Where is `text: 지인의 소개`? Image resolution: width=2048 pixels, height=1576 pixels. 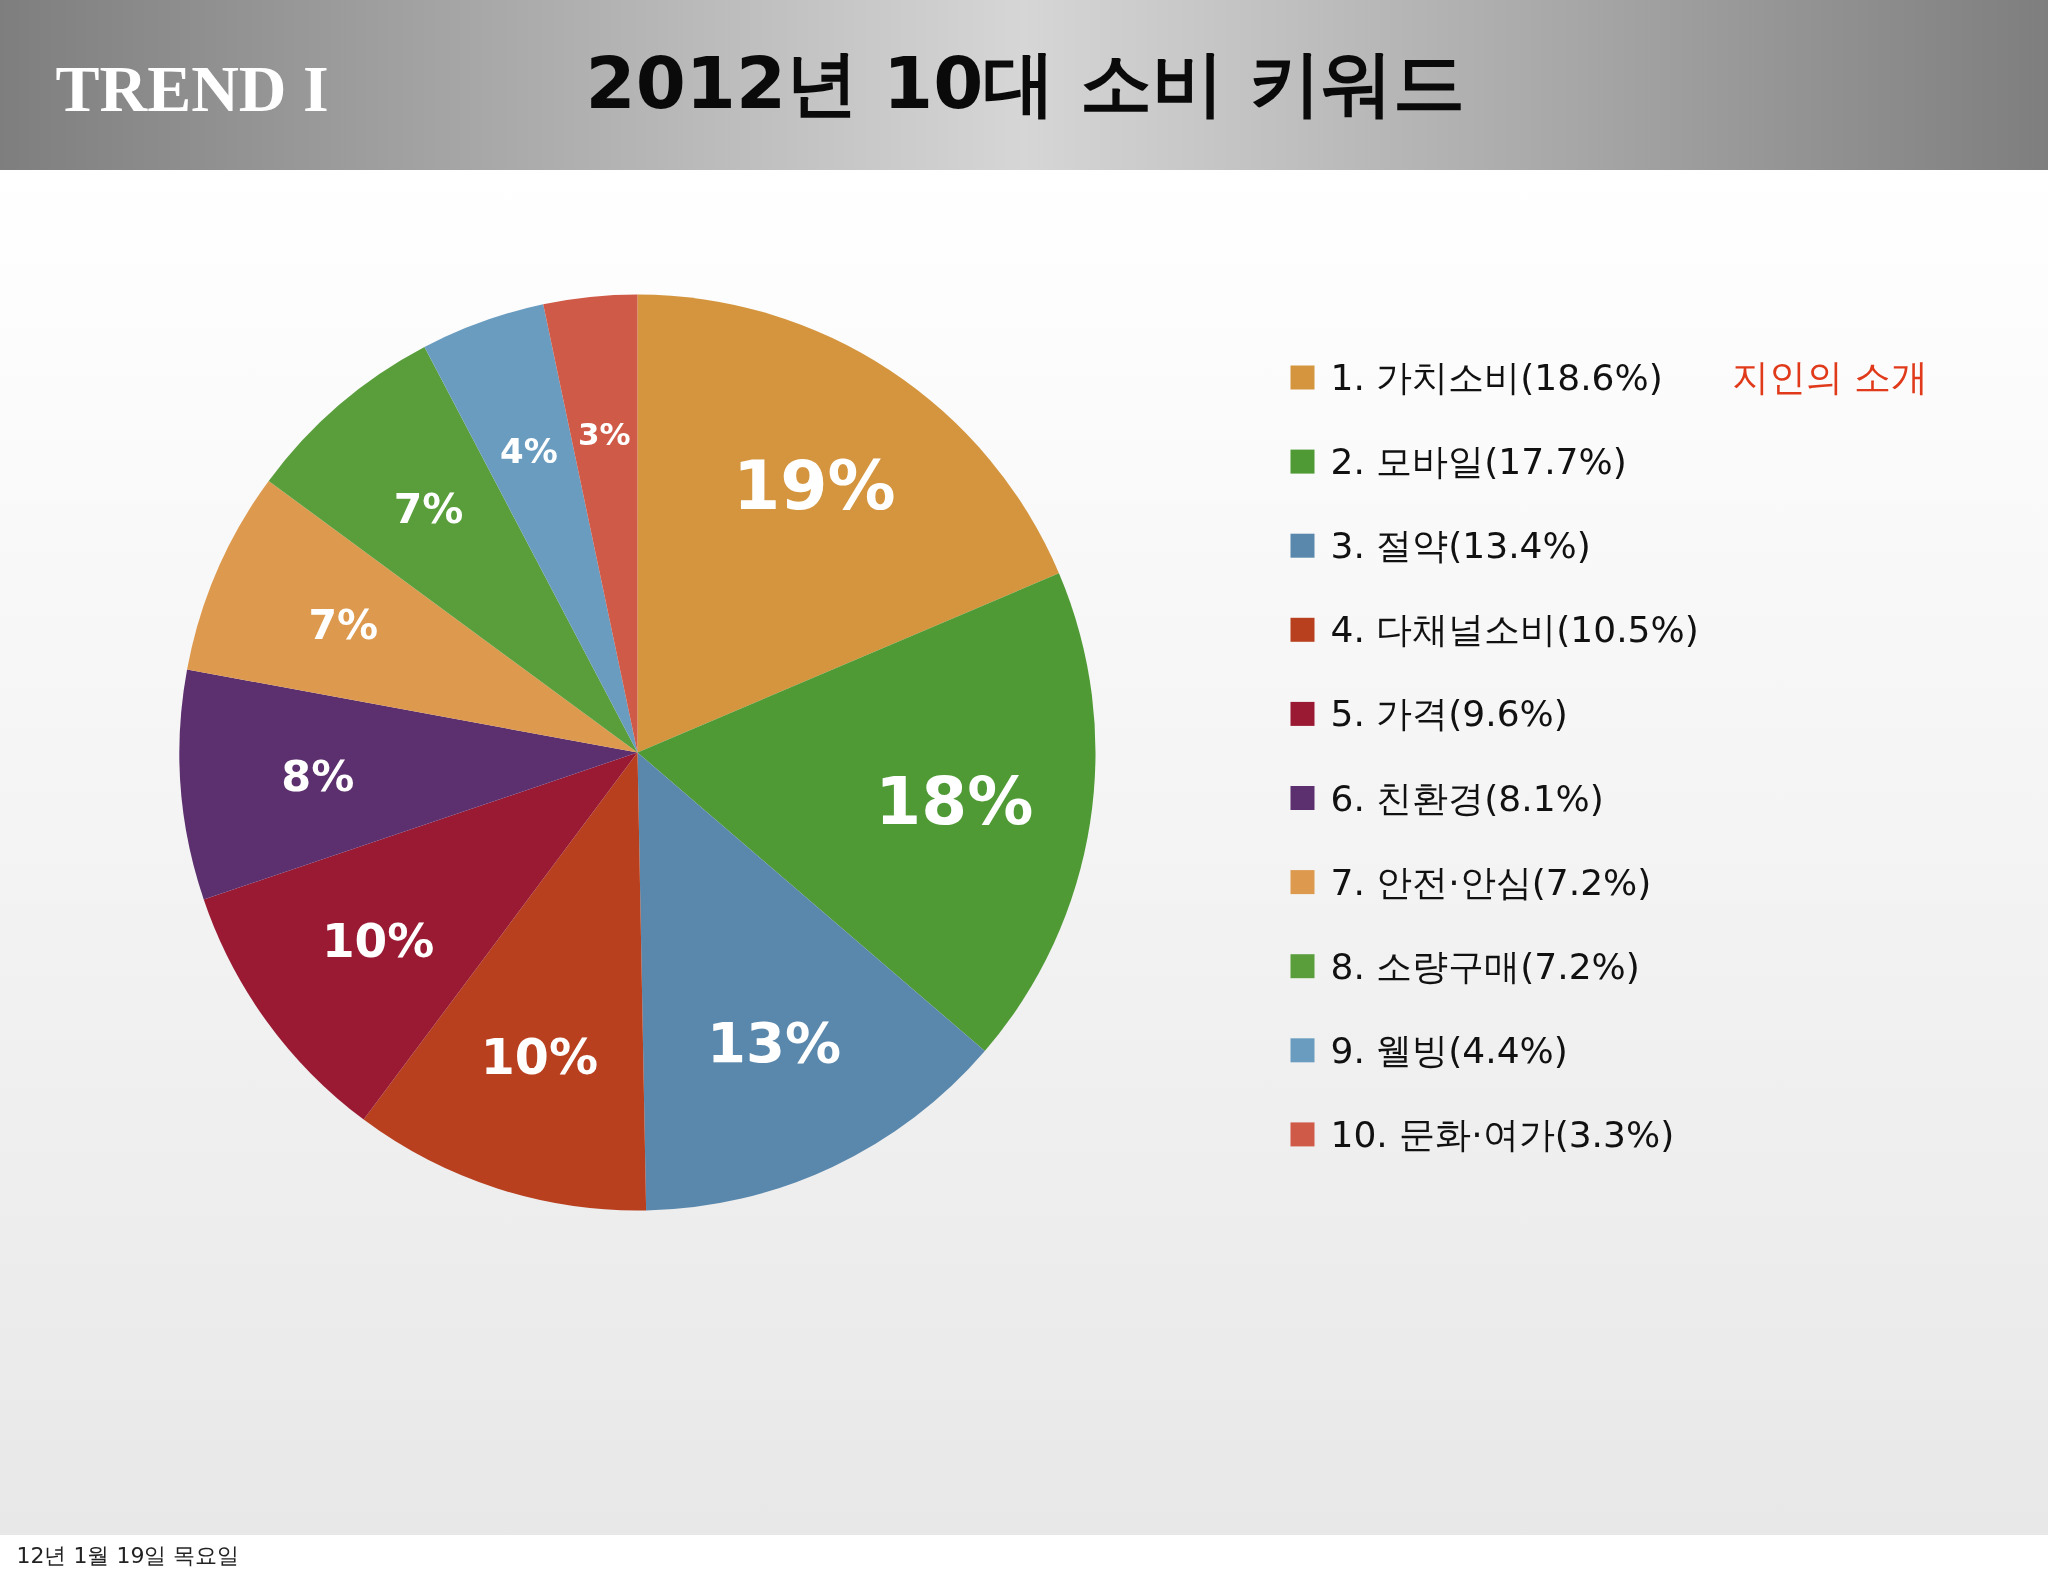
text: 지인의 소개 is located at coordinates (1830, 377).